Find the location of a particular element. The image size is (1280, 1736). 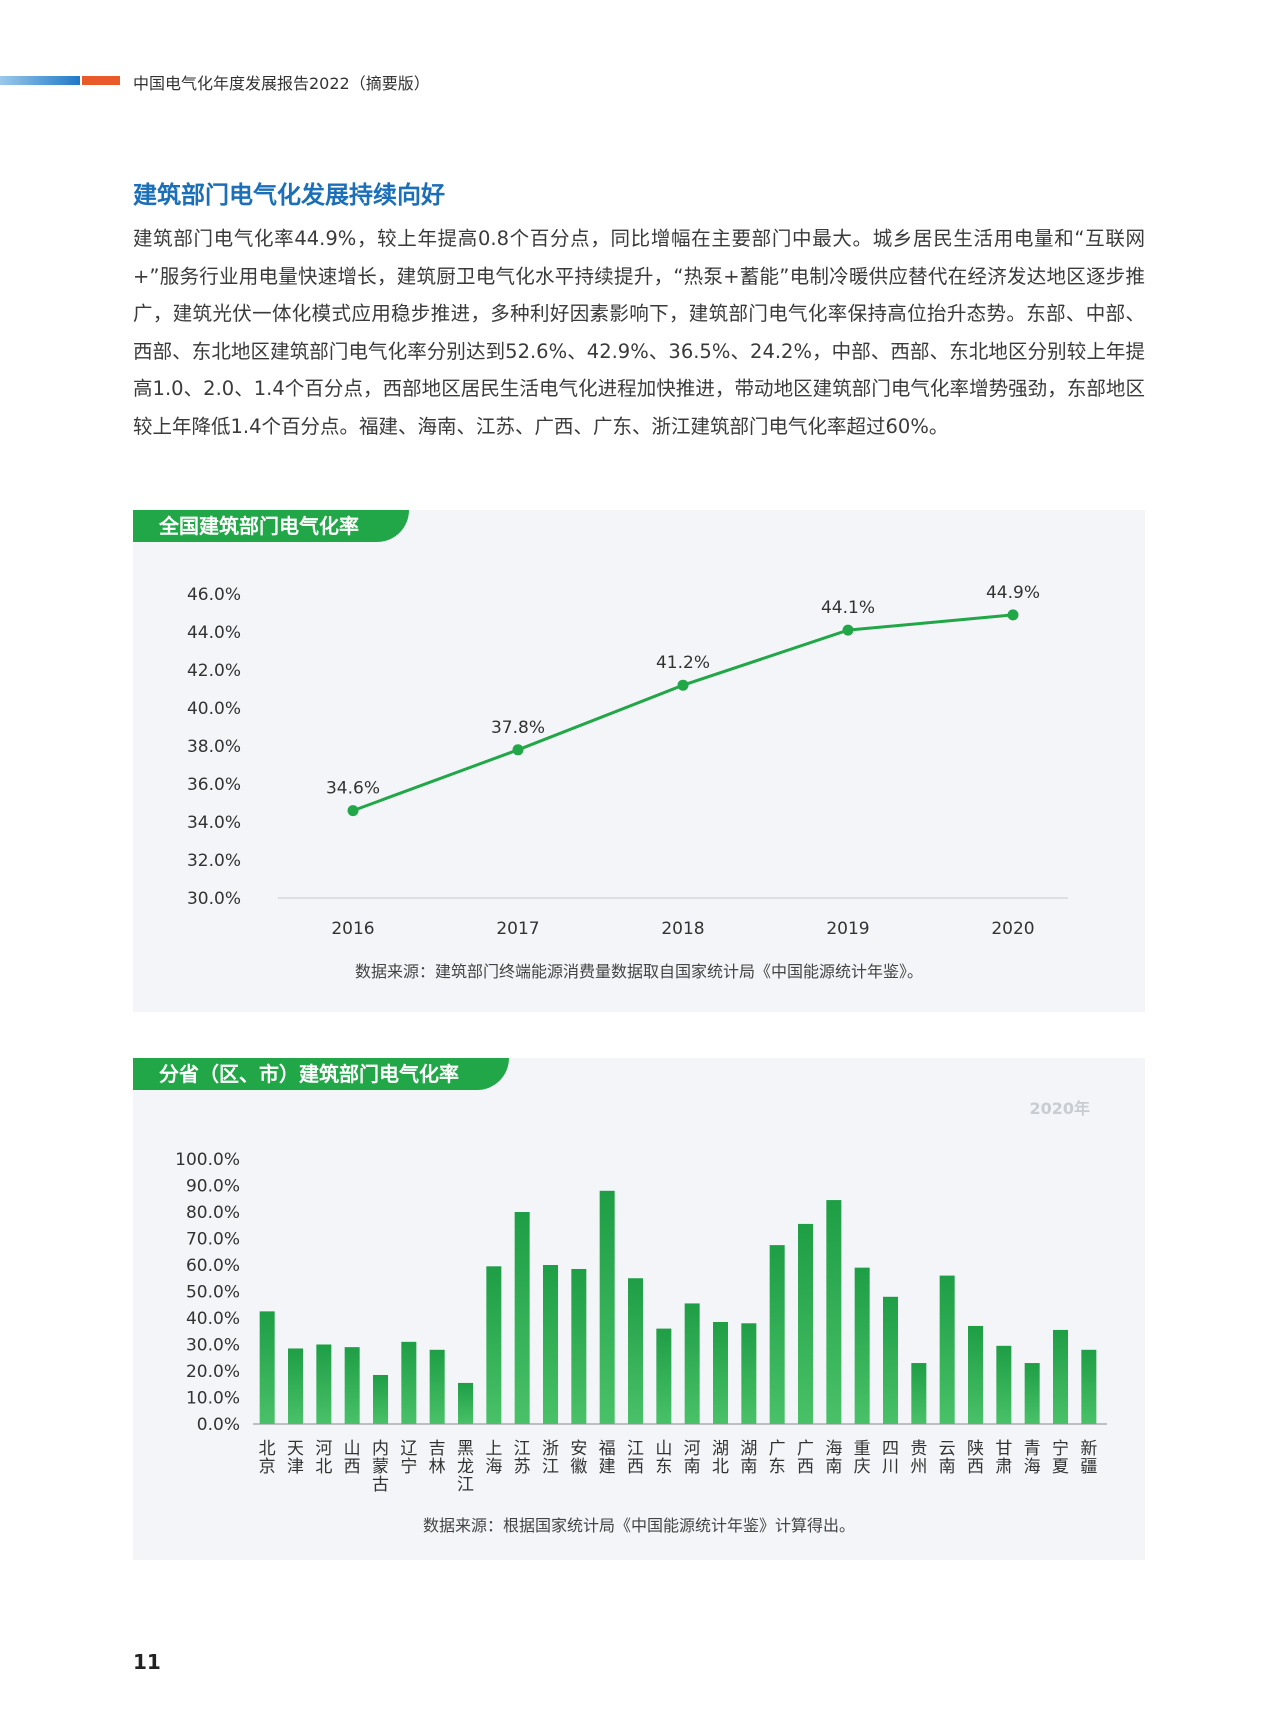

header-accent-bar-blue is located at coordinates (40, 80).